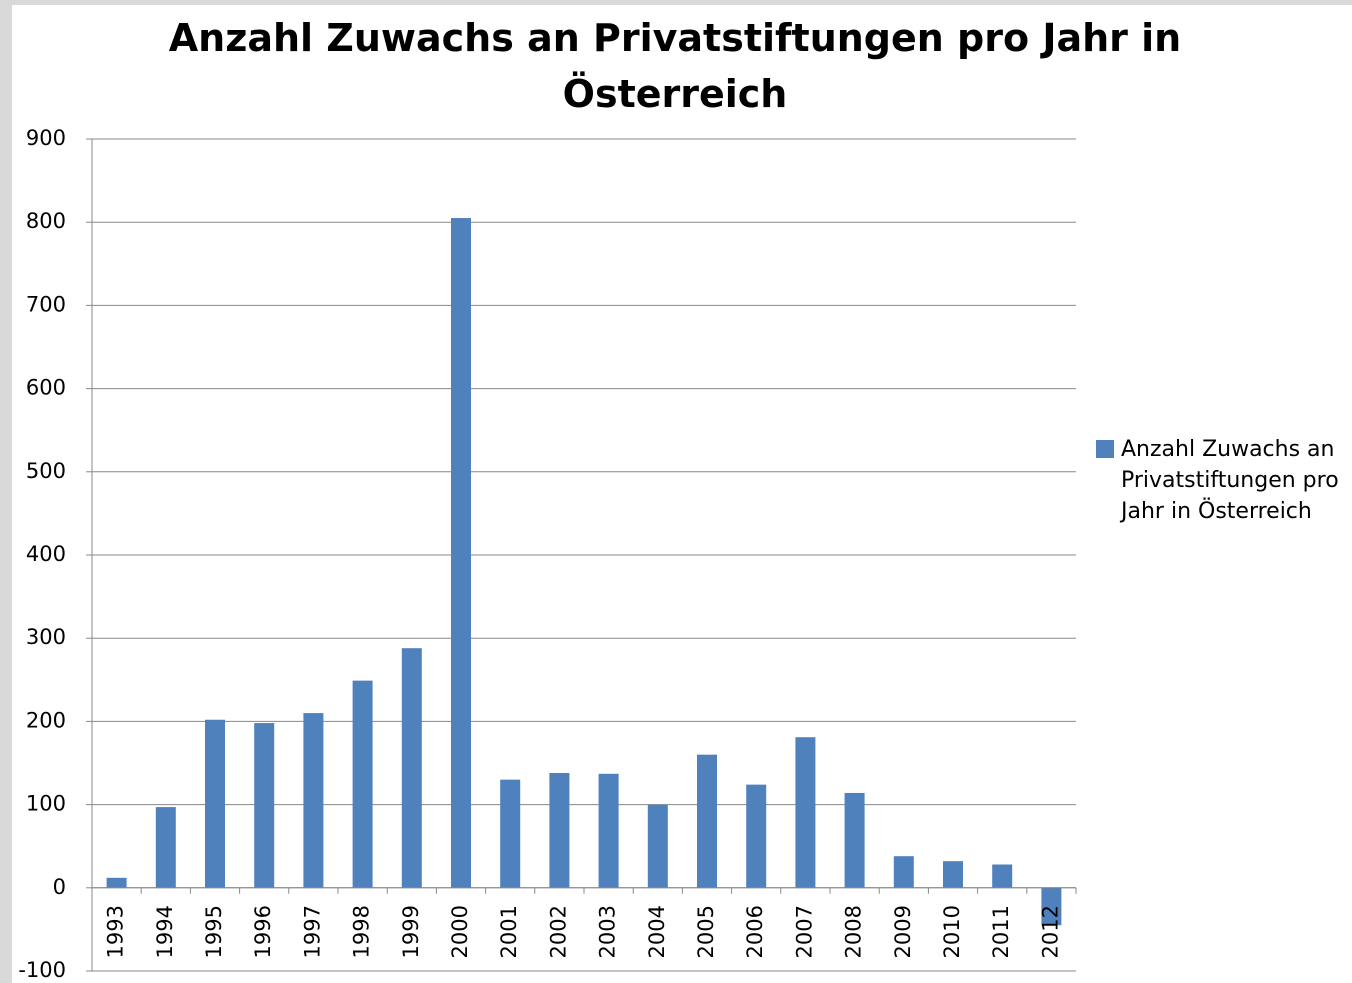  I want to click on x-tick-label: 2007, so click(804, 931).